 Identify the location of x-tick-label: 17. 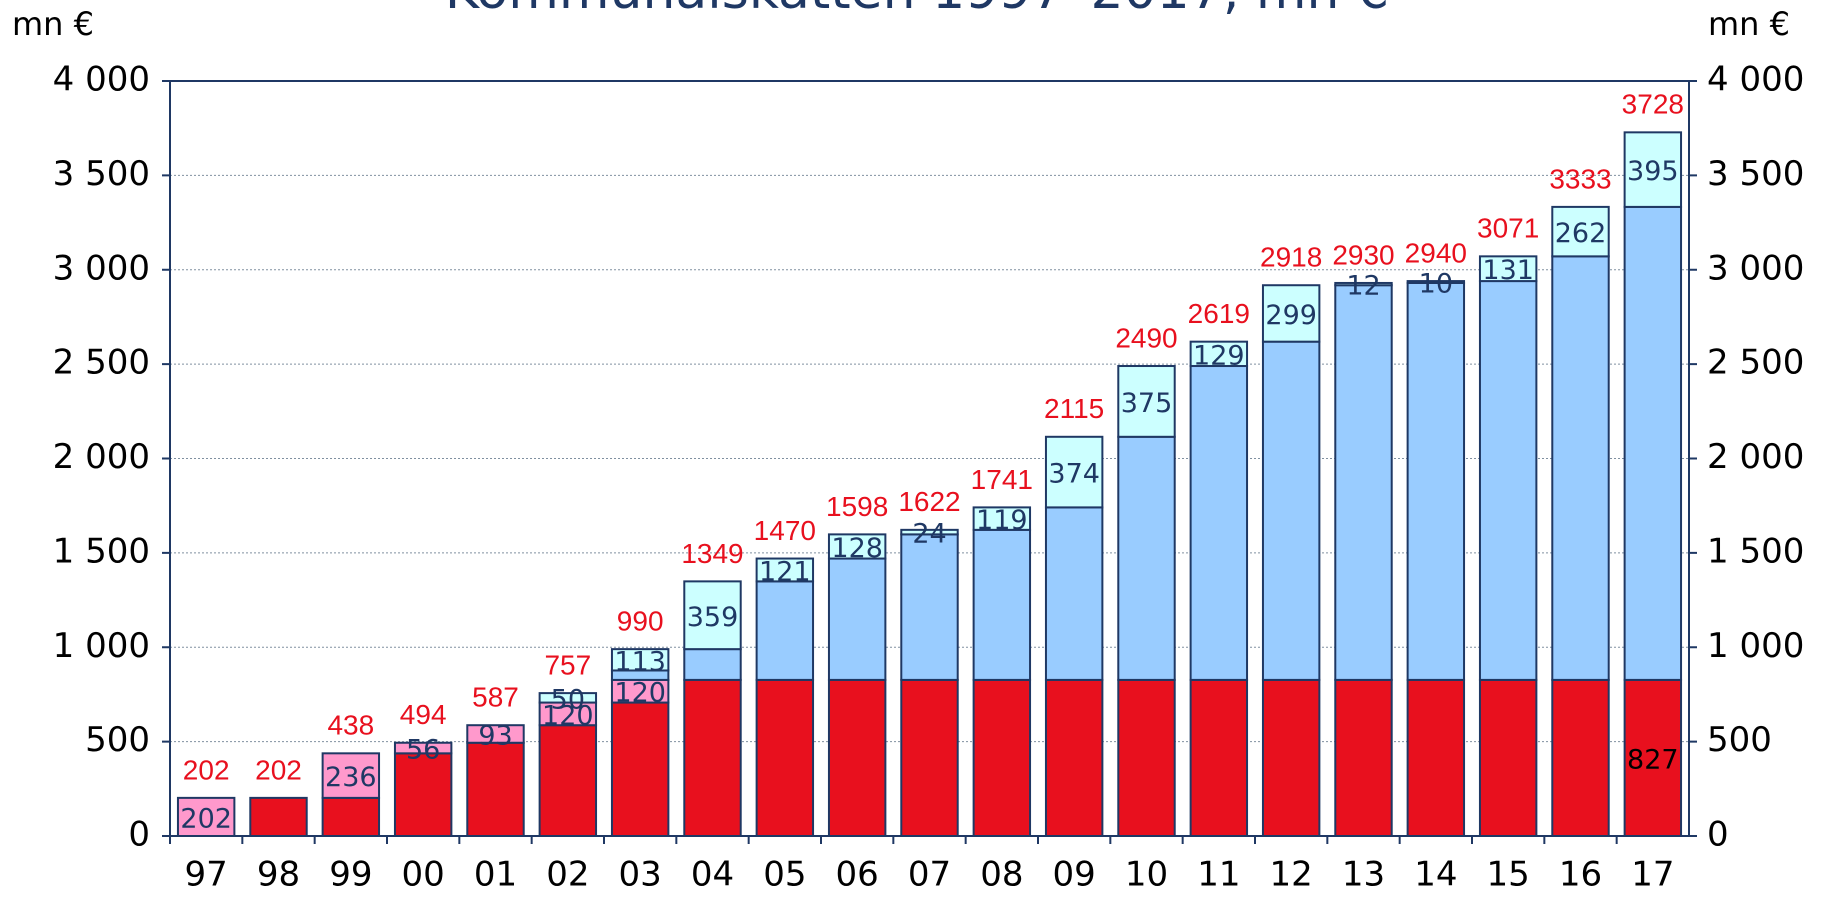
(1652, 875).